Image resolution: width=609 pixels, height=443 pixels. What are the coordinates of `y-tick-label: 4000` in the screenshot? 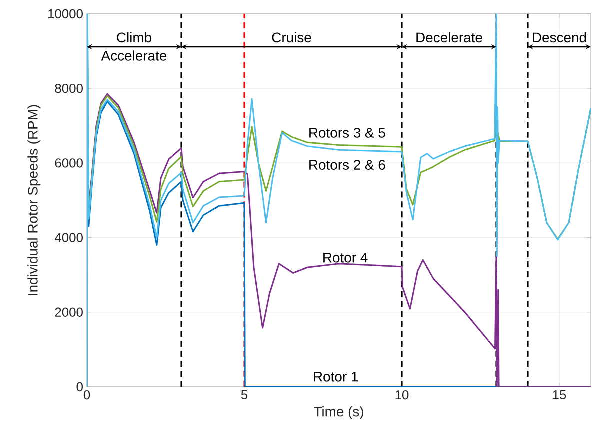 It's located at (68, 237).